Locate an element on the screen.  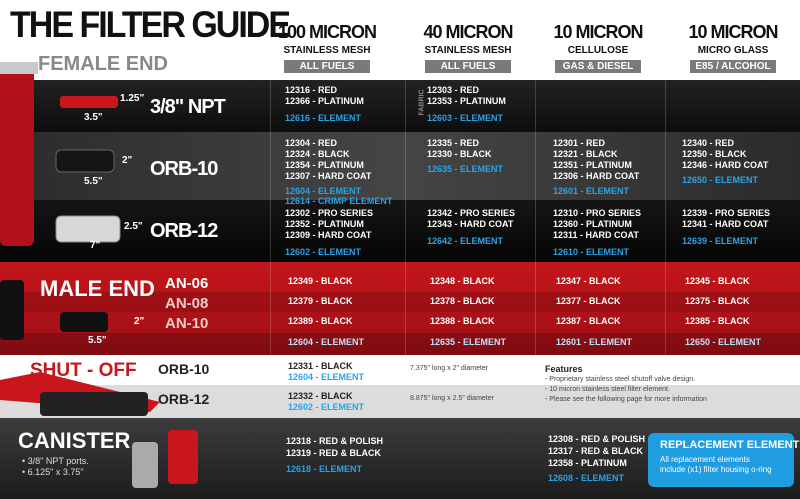
part-number: 12335 - RED is located at coordinates (453, 143).